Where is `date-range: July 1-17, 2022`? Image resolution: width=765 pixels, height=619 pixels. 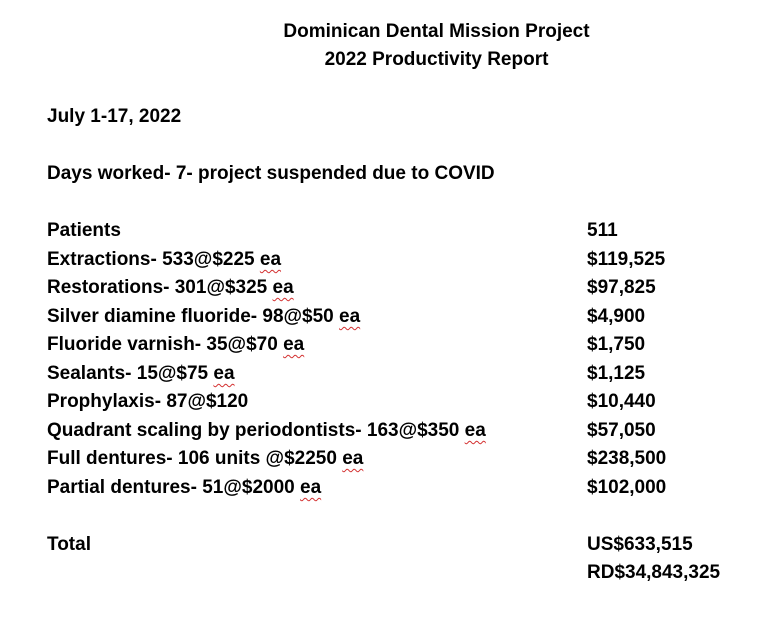 date-range: July 1-17, 2022 is located at coordinates (114, 116).